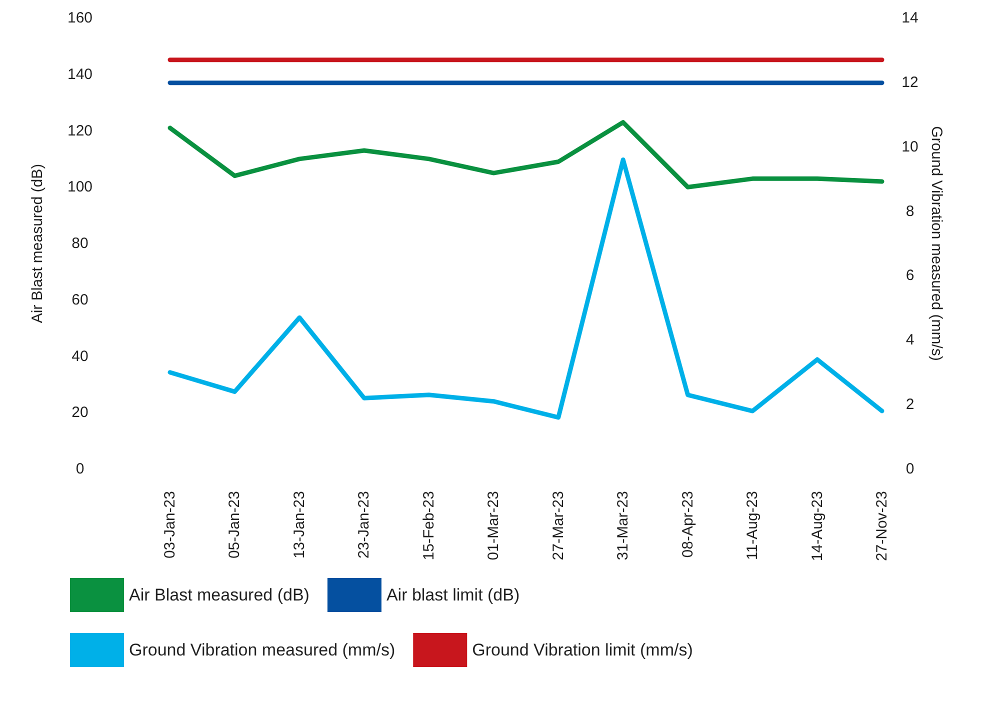 The image size is (998, 704). What do you see at coordinates (623, 525) in the screenshot?
I see `x-tick-label: 31-Mar-23` at bounding box center [623, 525].